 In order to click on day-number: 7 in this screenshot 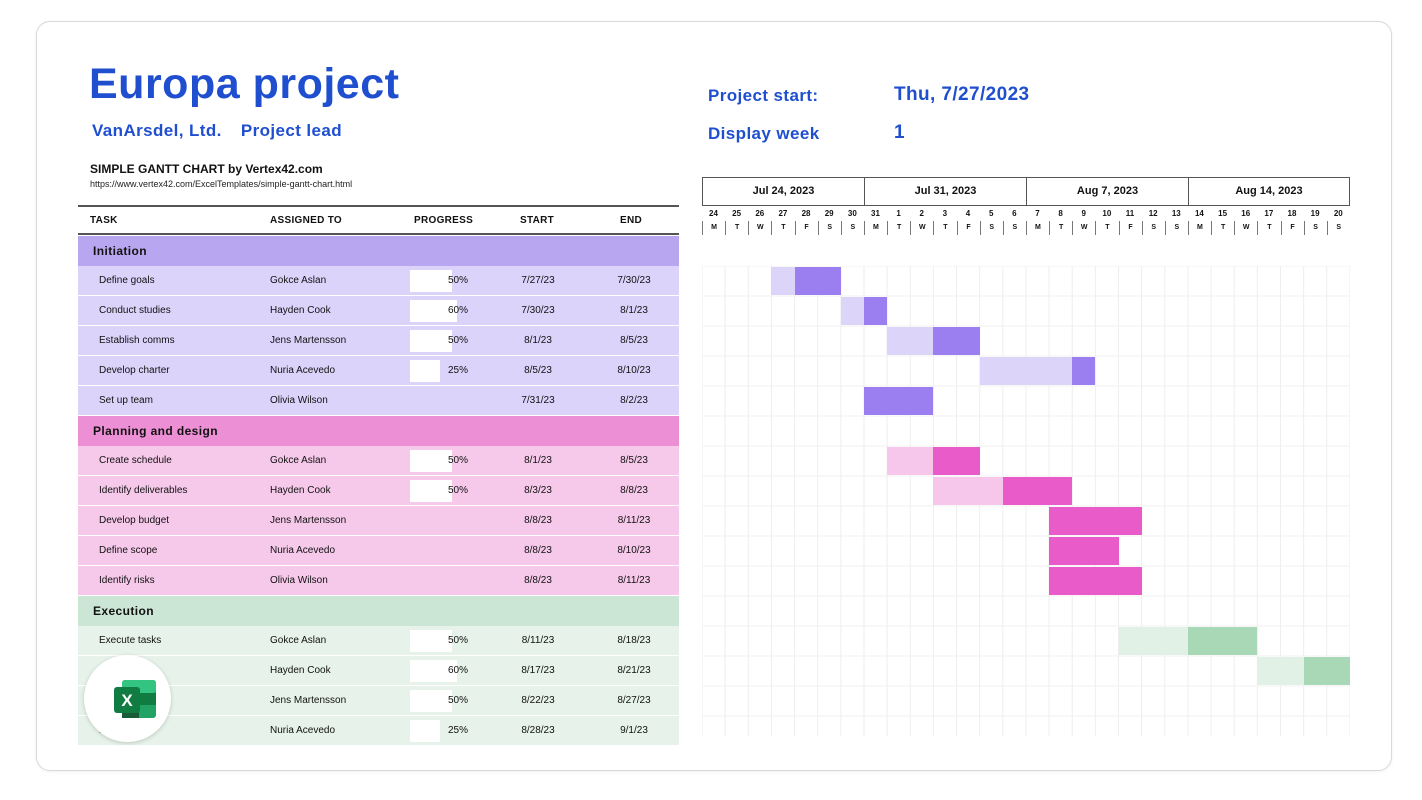, I will do `click(1037, 213)`.